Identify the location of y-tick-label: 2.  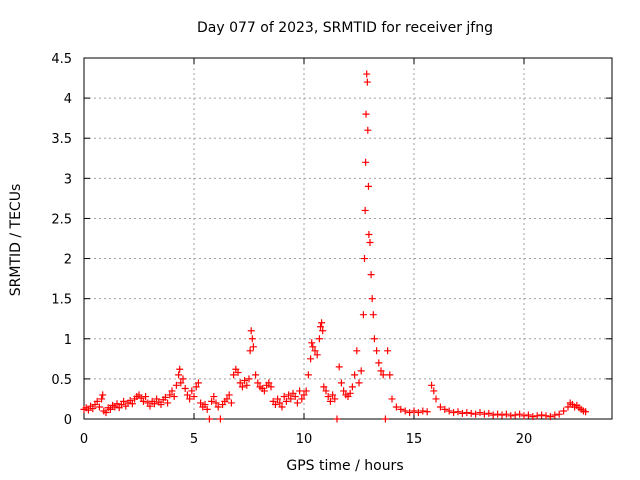
(68, 260).